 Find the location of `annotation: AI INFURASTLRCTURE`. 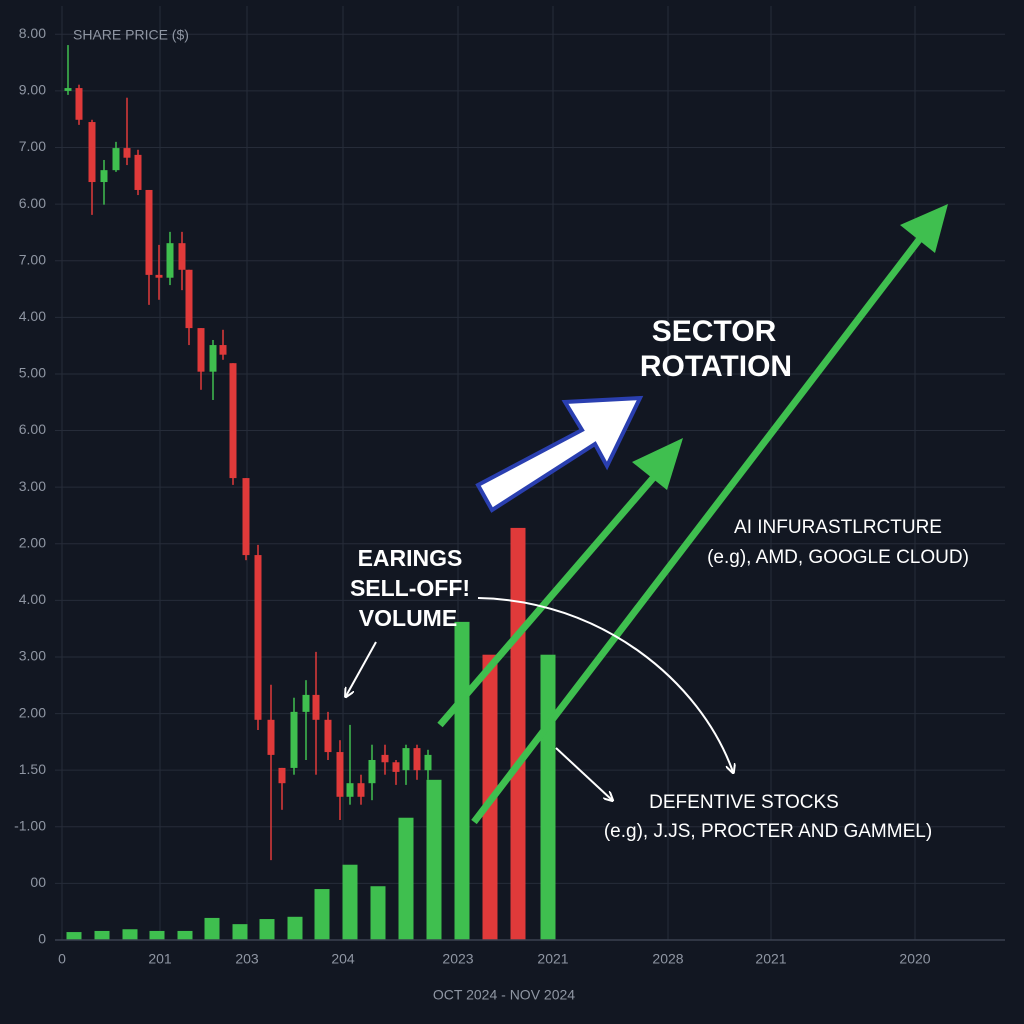

annotation: AI INFURASTLRCTURE is located at coordinates (838, 527).